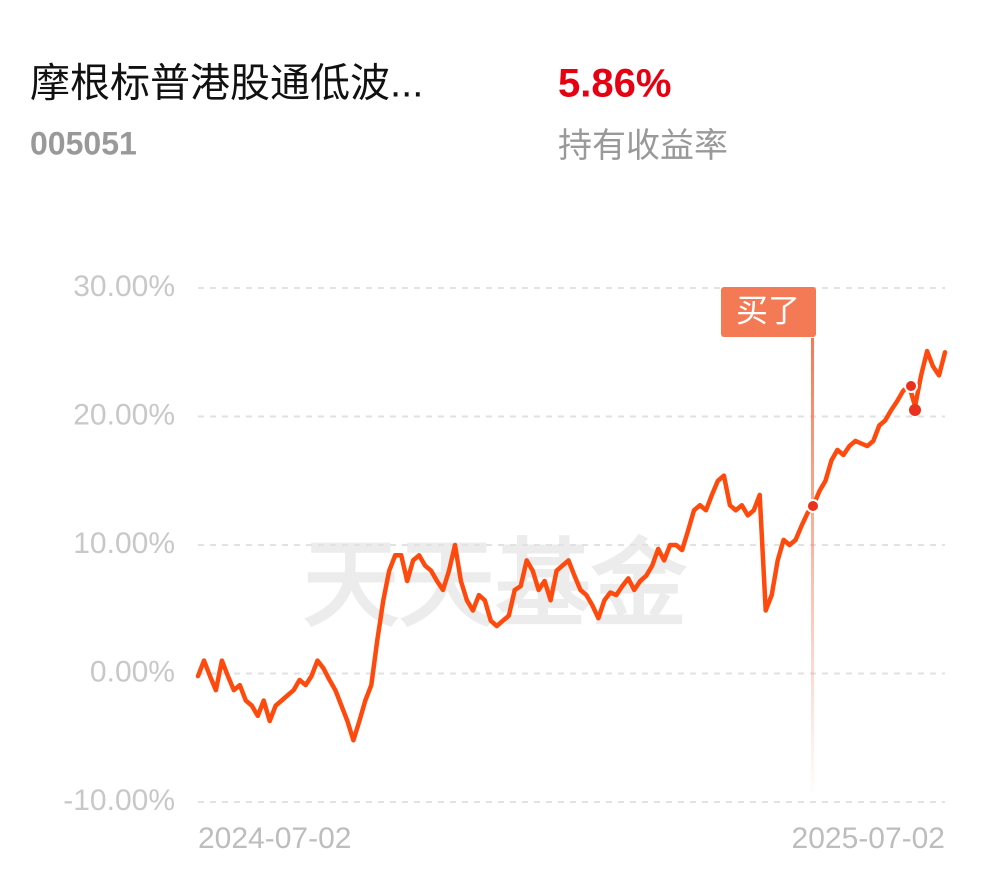 This screenshot has width=990, height=878. Describe the element at coordinates (812, 569) in the screenshot. I see `buy-line` at that location.